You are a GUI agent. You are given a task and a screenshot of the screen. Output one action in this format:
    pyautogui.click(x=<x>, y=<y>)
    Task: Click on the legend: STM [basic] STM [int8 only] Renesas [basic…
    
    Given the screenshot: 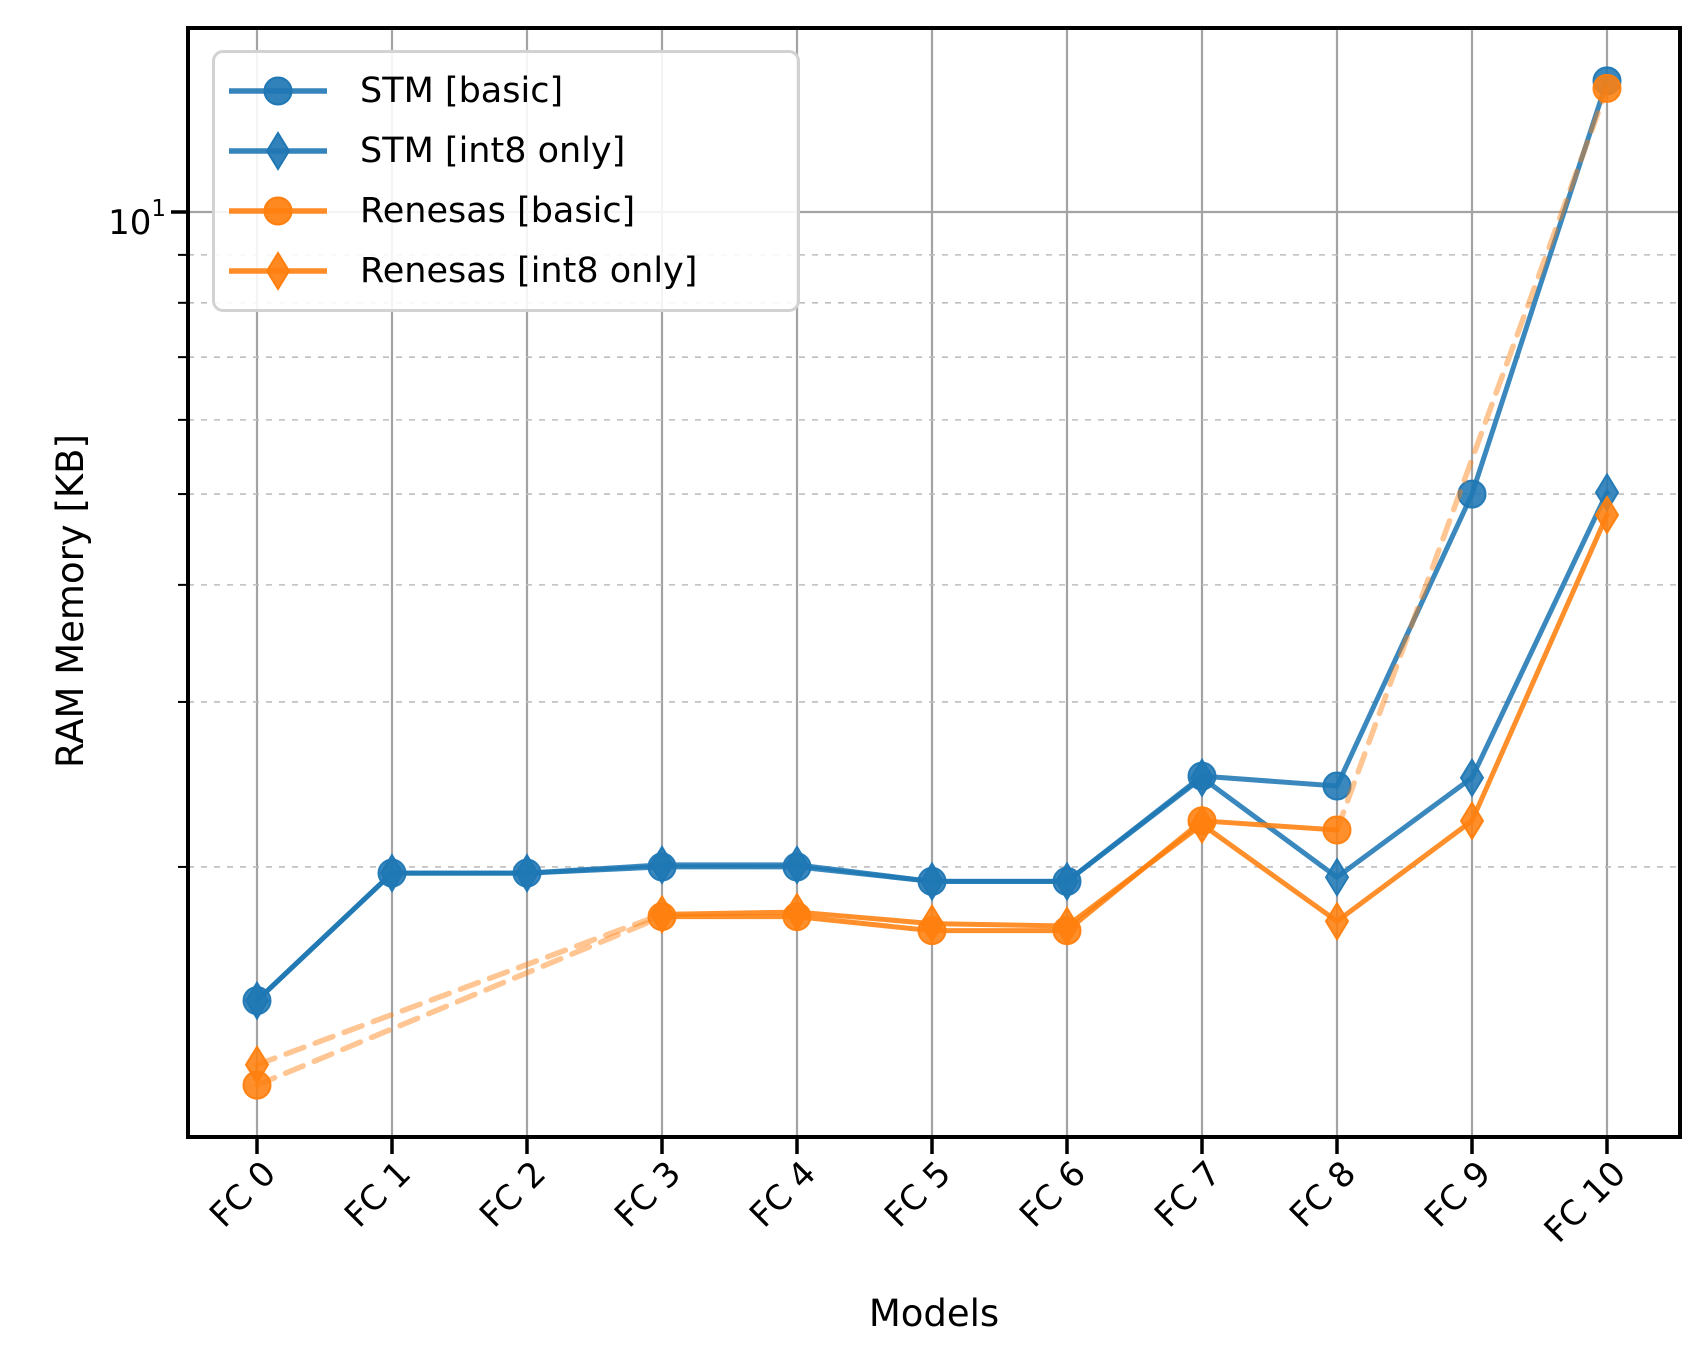 What is the action you would take?
    pyautogui.click(x=506, y=181)
    